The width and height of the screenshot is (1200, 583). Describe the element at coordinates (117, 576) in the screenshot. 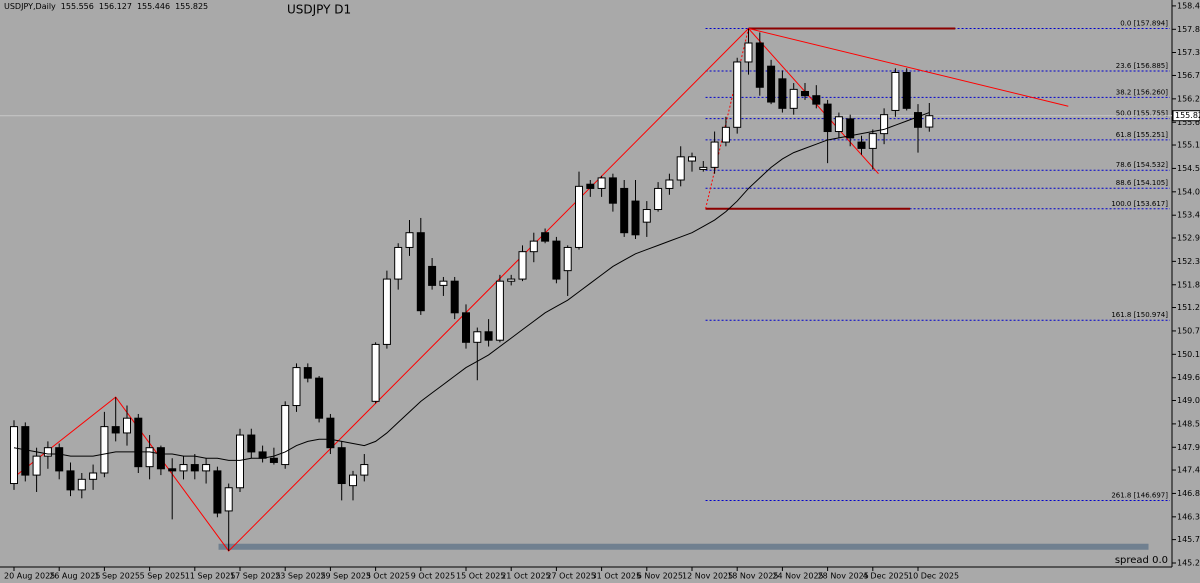

I see `x-tick-label: 1 Sep 2025` at that location.